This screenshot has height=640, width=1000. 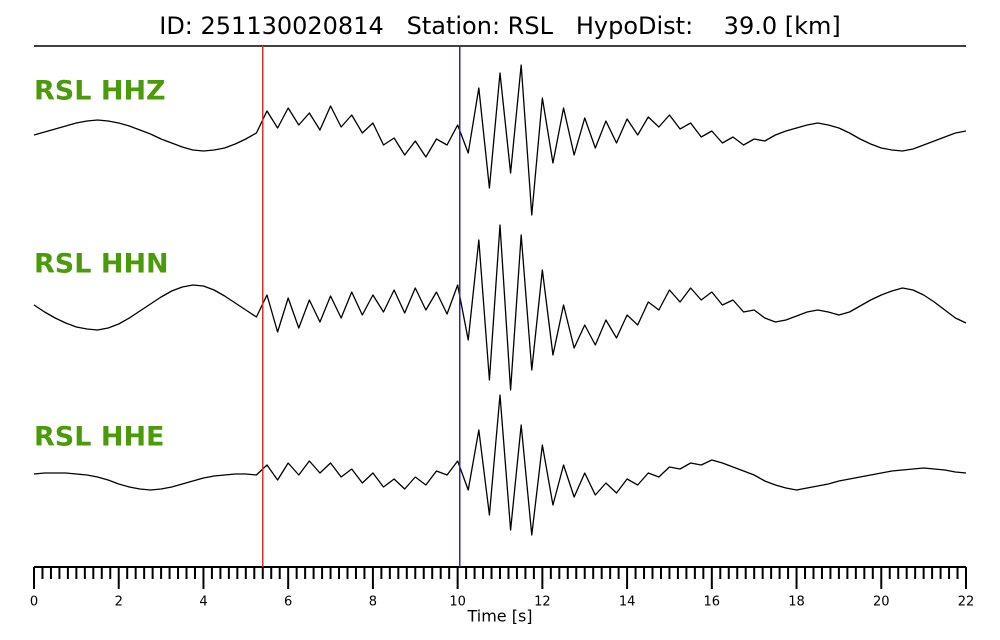 I want to click on x-tick-label: 2, so click(x=119, y=602).